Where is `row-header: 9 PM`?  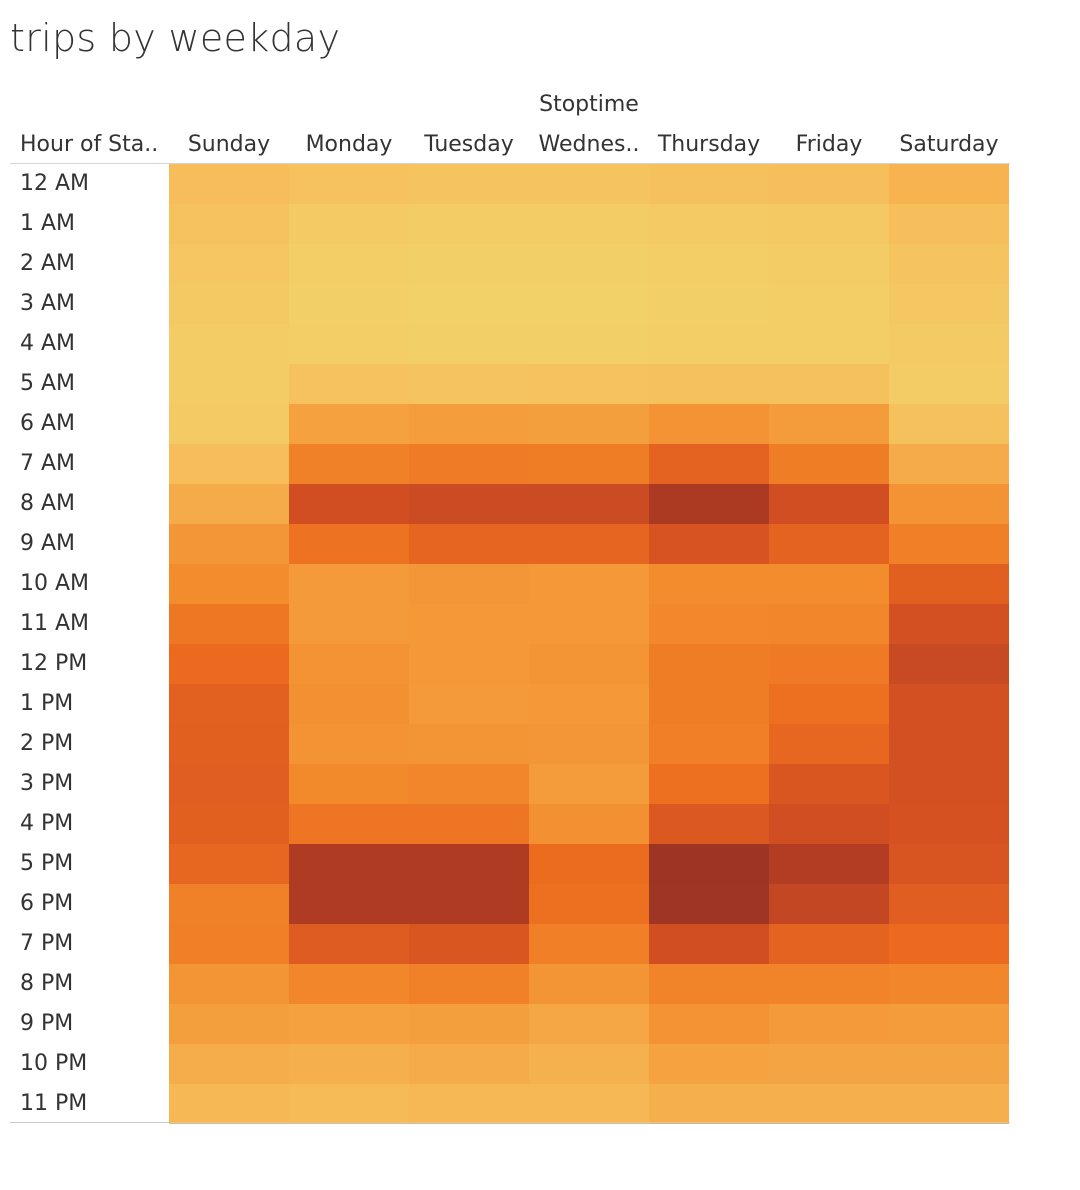
row-header: 9 PM is located at coordinates (47, 1023).